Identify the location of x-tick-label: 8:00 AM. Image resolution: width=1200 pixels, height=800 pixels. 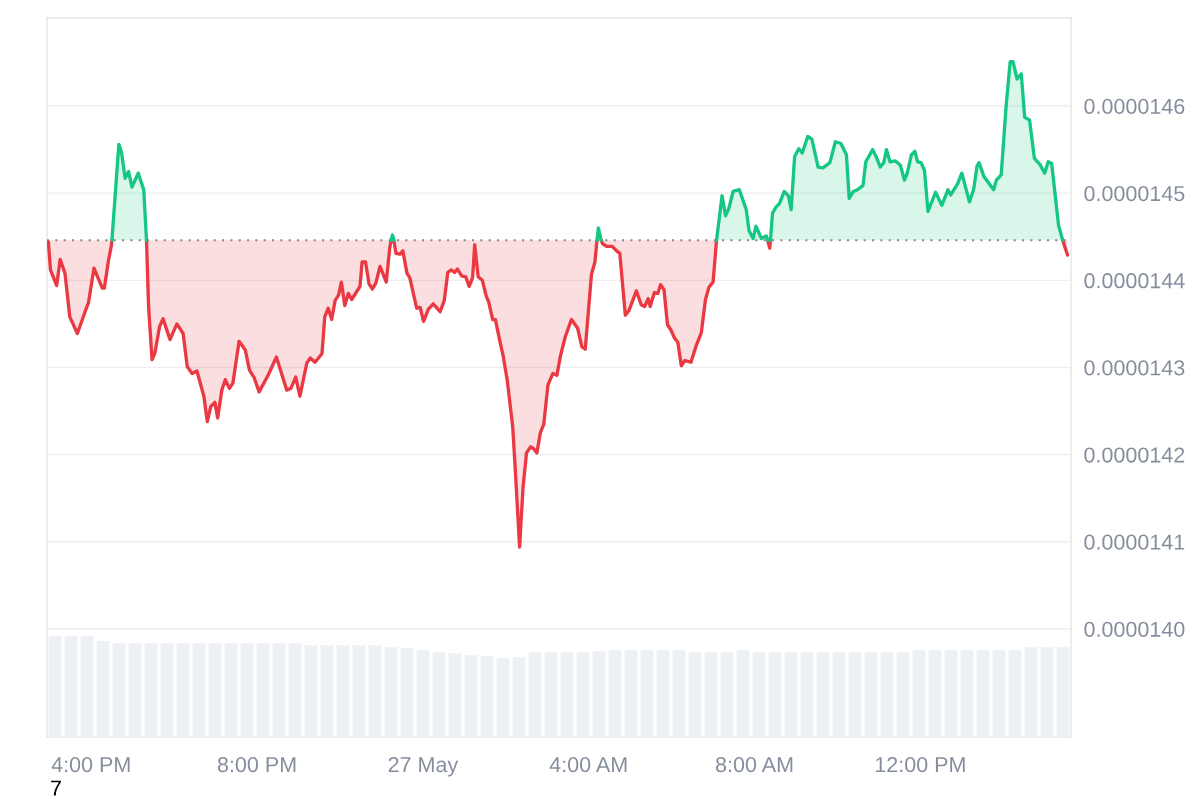
(754, 765).